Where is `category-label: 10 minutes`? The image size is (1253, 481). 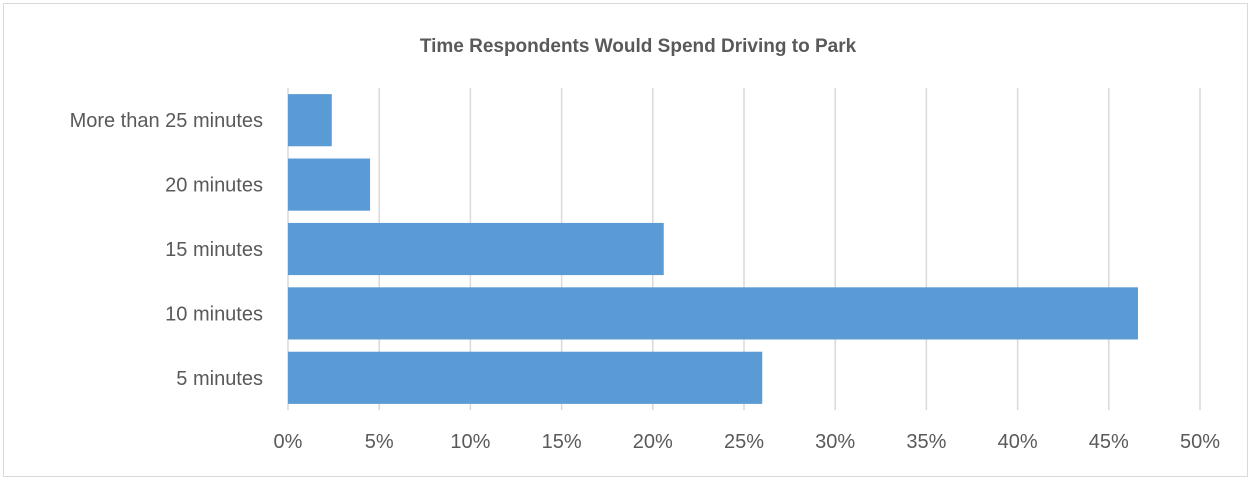 category-label: 10 minutes is located at coordinates (214, 314).